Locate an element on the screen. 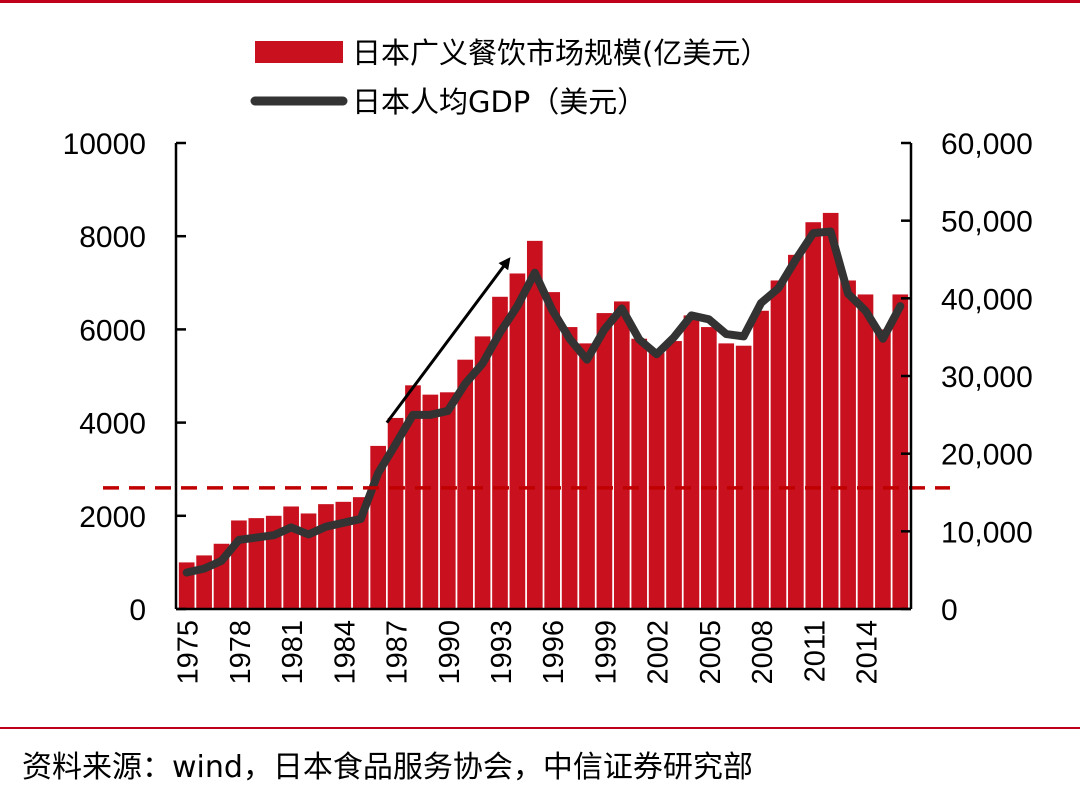 The height and width of the screenshot is (788, 1080). bar-2006 is located at coordinates (726, 476).